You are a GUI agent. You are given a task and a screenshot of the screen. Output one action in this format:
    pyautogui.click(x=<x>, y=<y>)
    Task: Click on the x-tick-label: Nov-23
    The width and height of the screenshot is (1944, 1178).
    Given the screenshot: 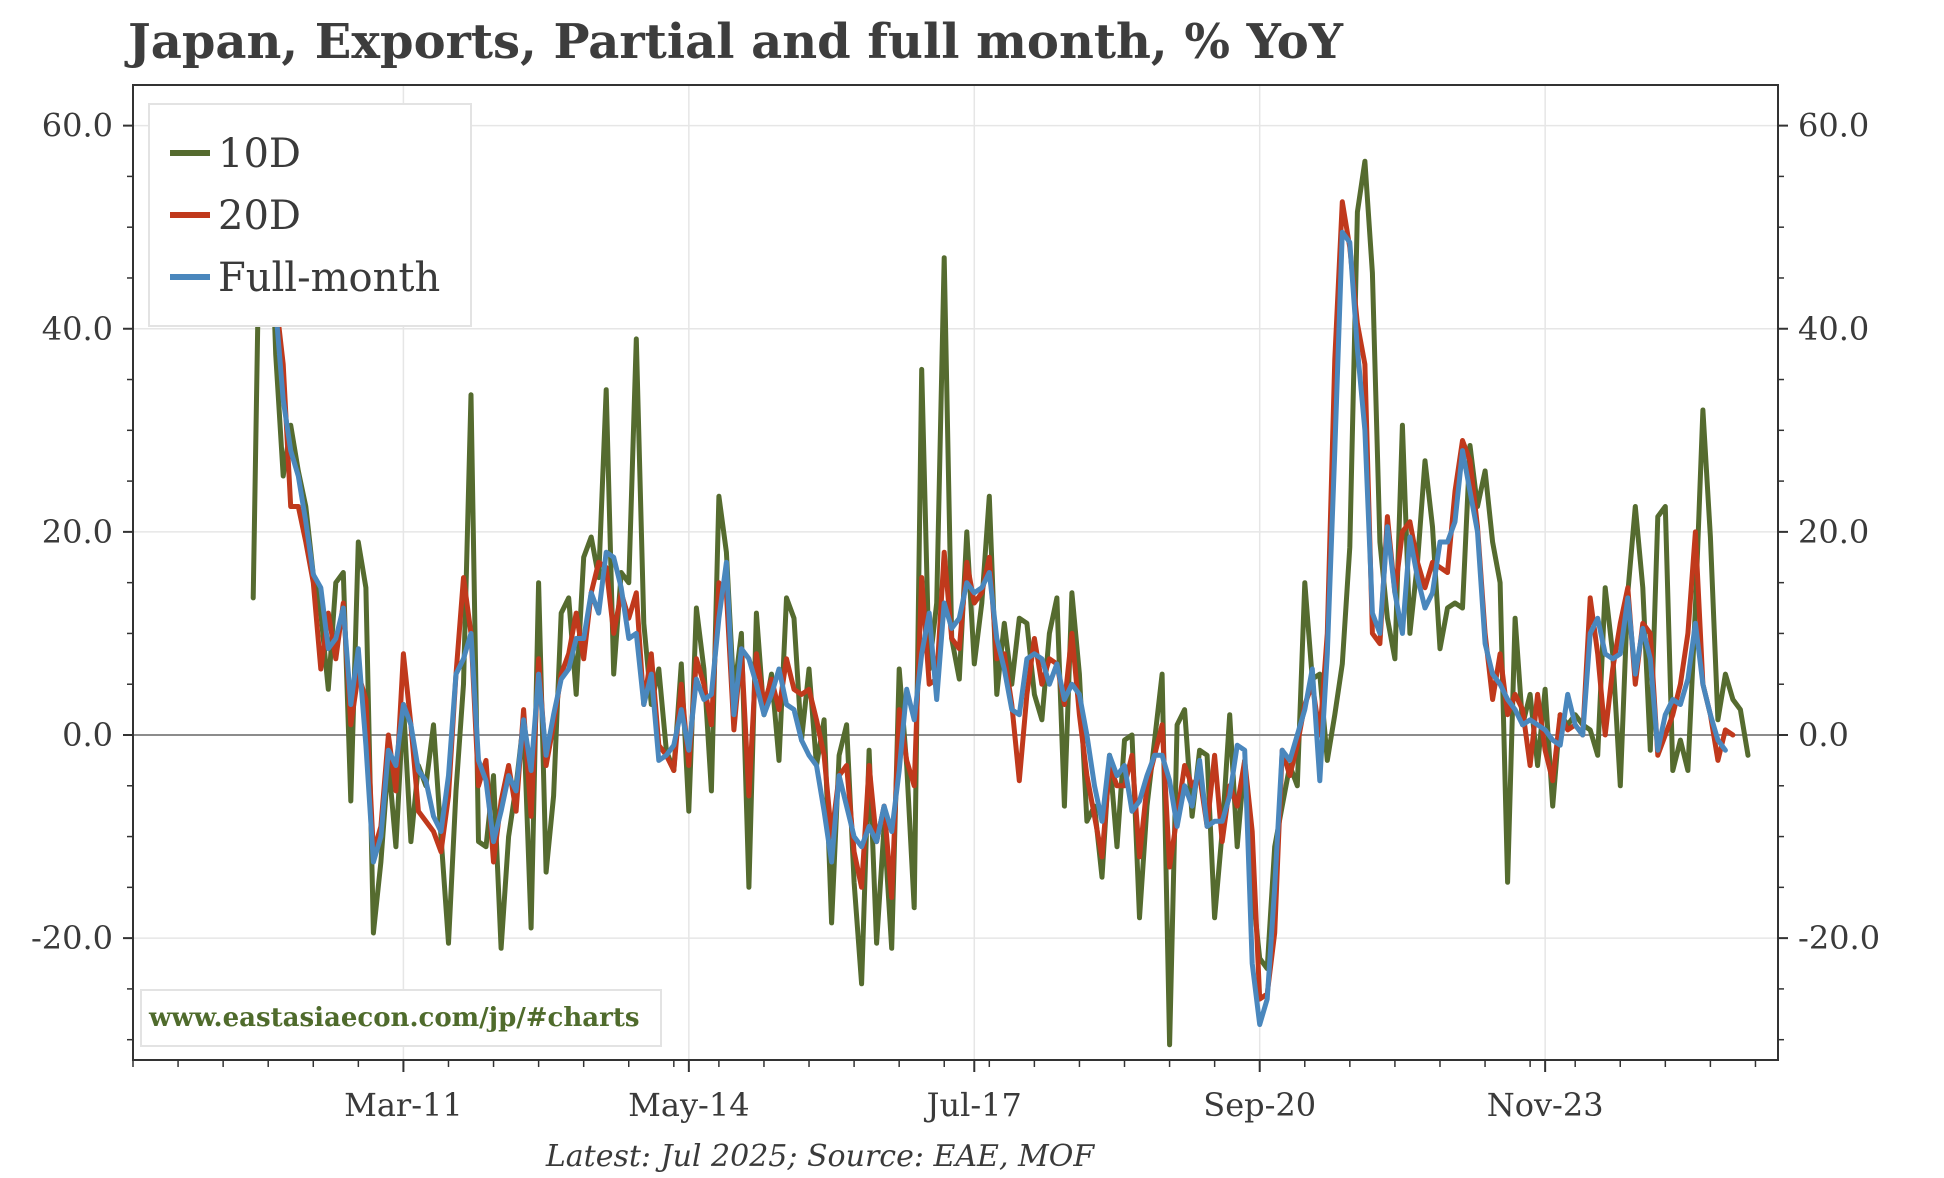 What is the action you would take?
    pyautogui.click(x=1545, y=1105)
    